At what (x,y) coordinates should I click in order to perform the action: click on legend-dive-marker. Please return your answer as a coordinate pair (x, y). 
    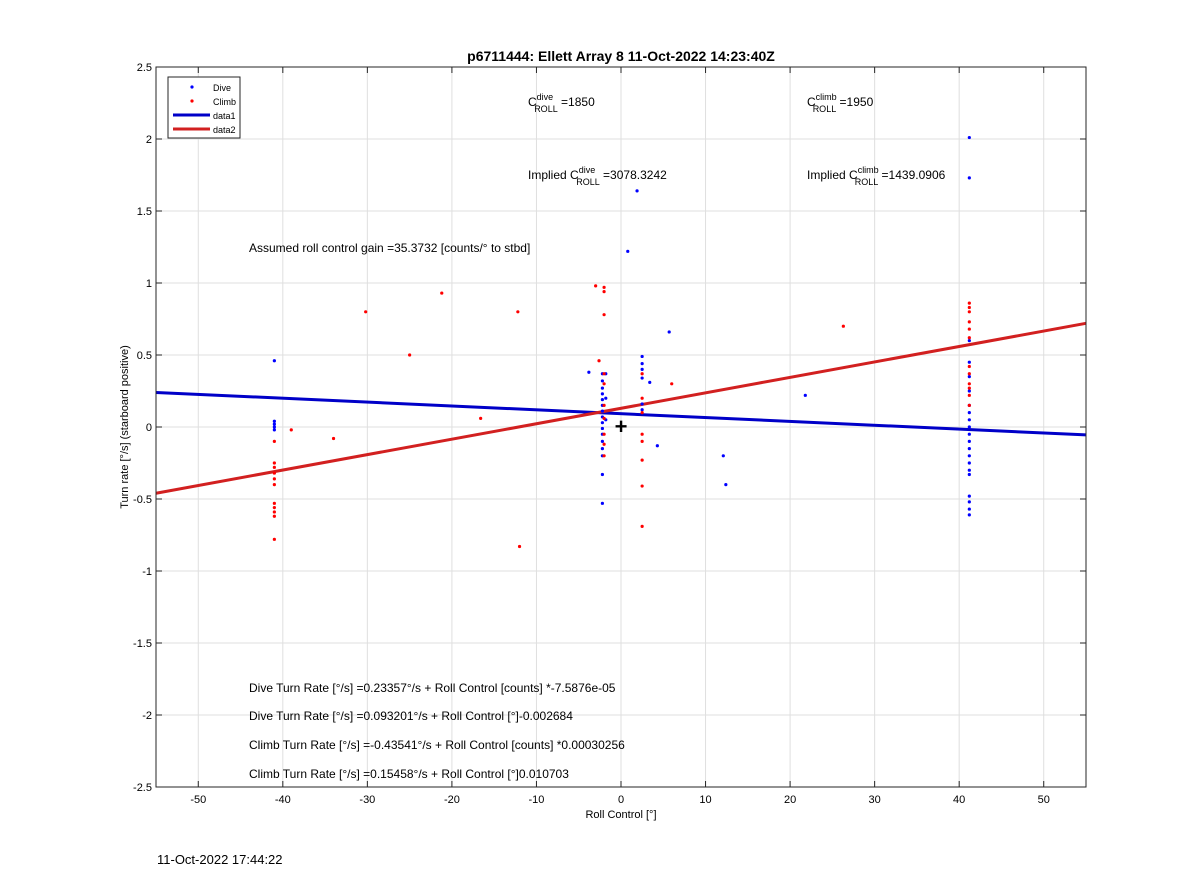
    Looking at the image, I should click on (192, 87).